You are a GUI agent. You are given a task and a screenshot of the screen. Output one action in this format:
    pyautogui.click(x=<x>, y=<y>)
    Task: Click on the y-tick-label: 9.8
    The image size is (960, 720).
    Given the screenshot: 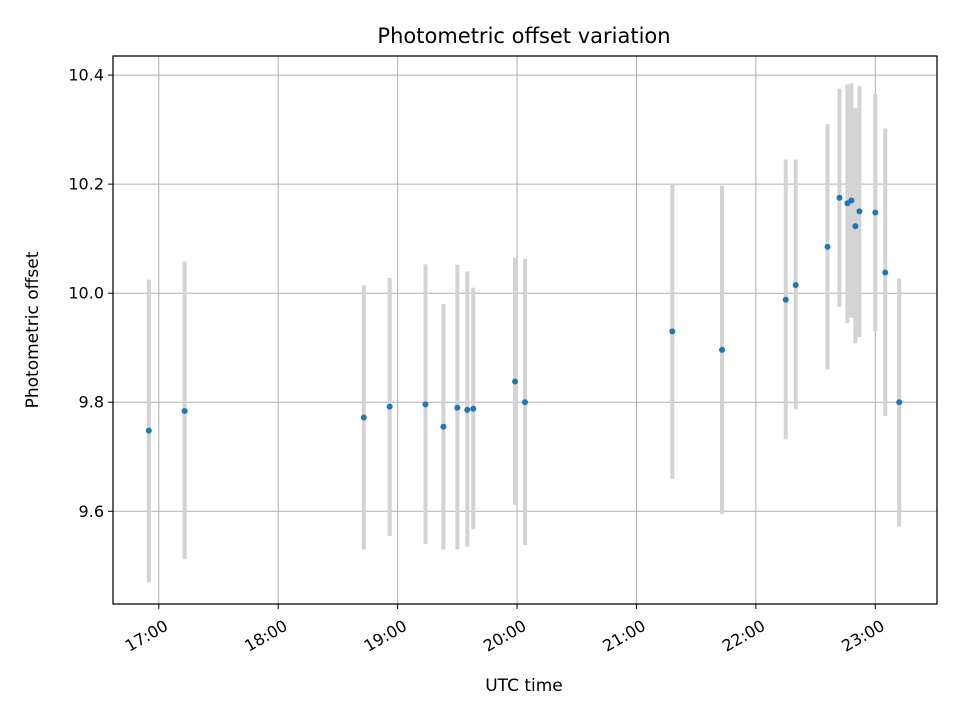 What is the action you would take?
    pyautogui.click(x=91, y=402)
    